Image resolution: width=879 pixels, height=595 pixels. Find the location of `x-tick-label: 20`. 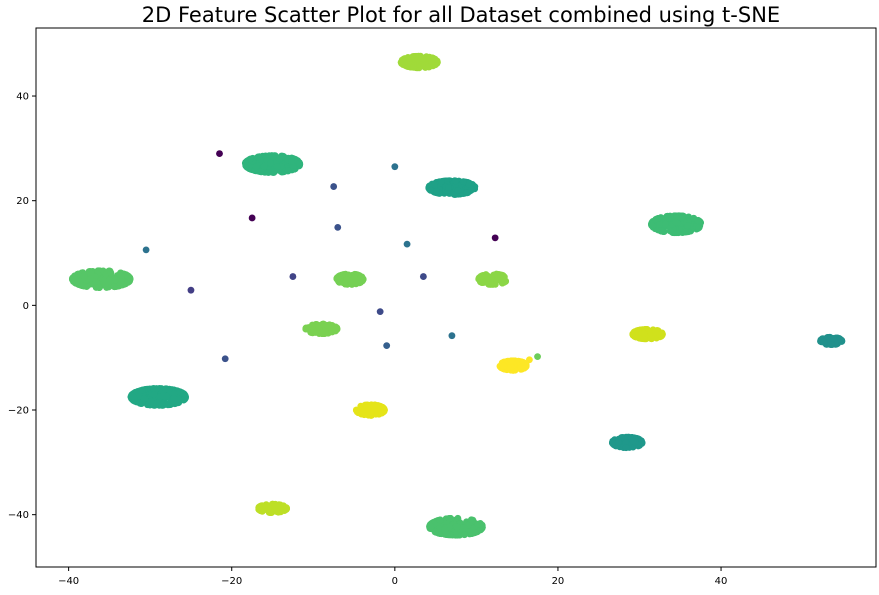

x-tick-label: 20 is located at coordinates (558, 581).